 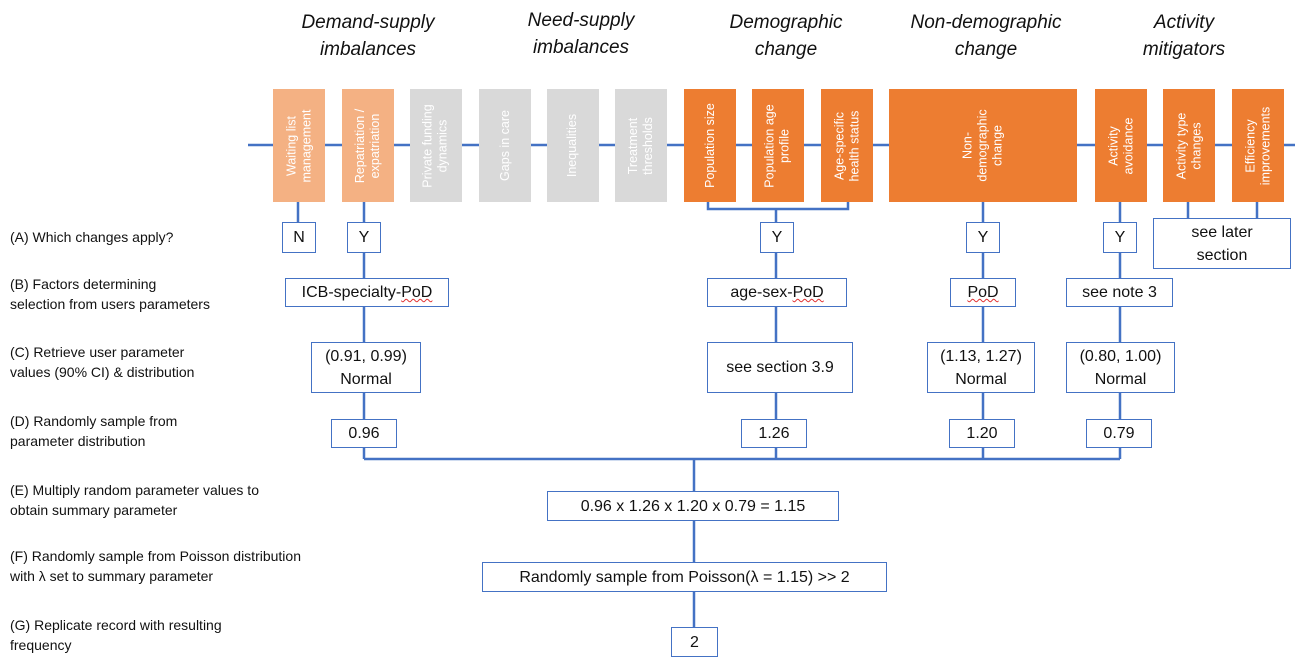 What do you see at coordinates (641, 145) in the screenshot?
I see `factor-treatment-thresholds: Treatment thresholds` at bounding box center [641, 145].